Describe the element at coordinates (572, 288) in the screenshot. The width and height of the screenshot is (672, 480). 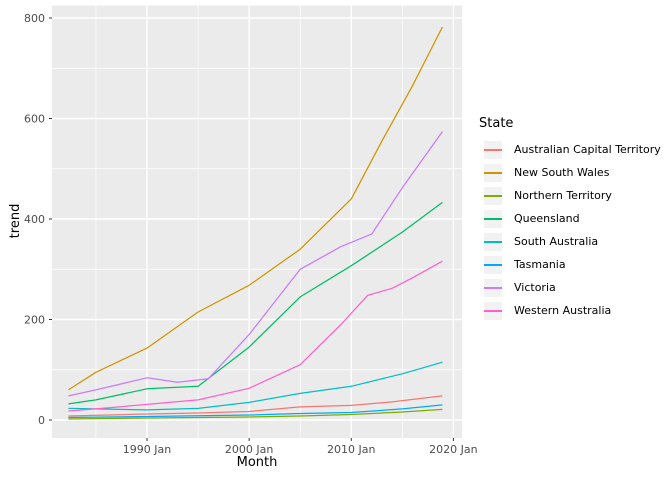
I see `legend-item: Victoria` at that location.